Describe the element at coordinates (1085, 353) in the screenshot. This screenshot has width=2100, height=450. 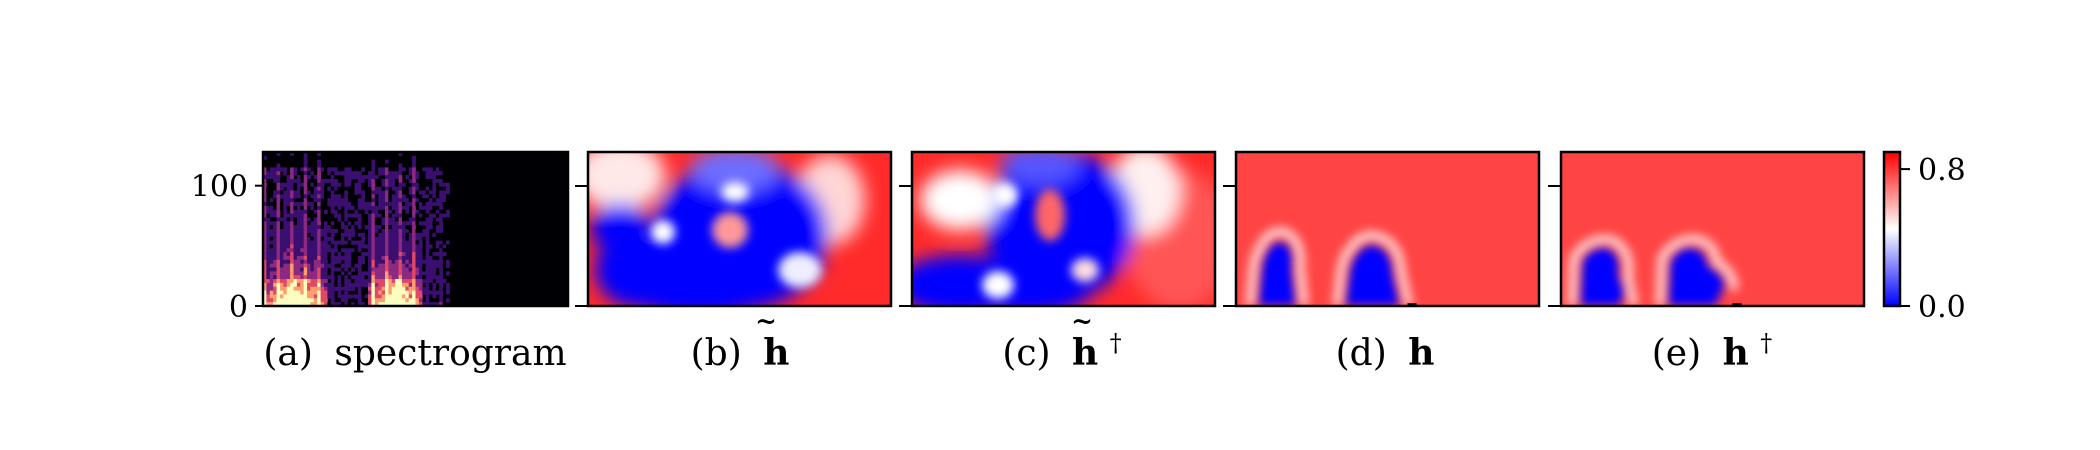
I see `caption-c-symbol: h` at that location.